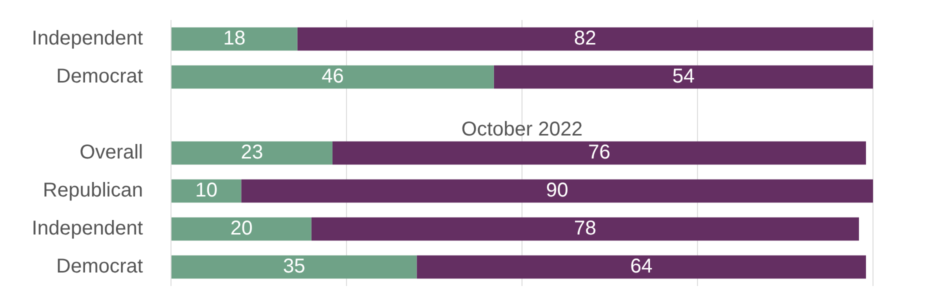 This screenshot has height=300, width=950. I want to click on data-label: 23, so click(252, 153).